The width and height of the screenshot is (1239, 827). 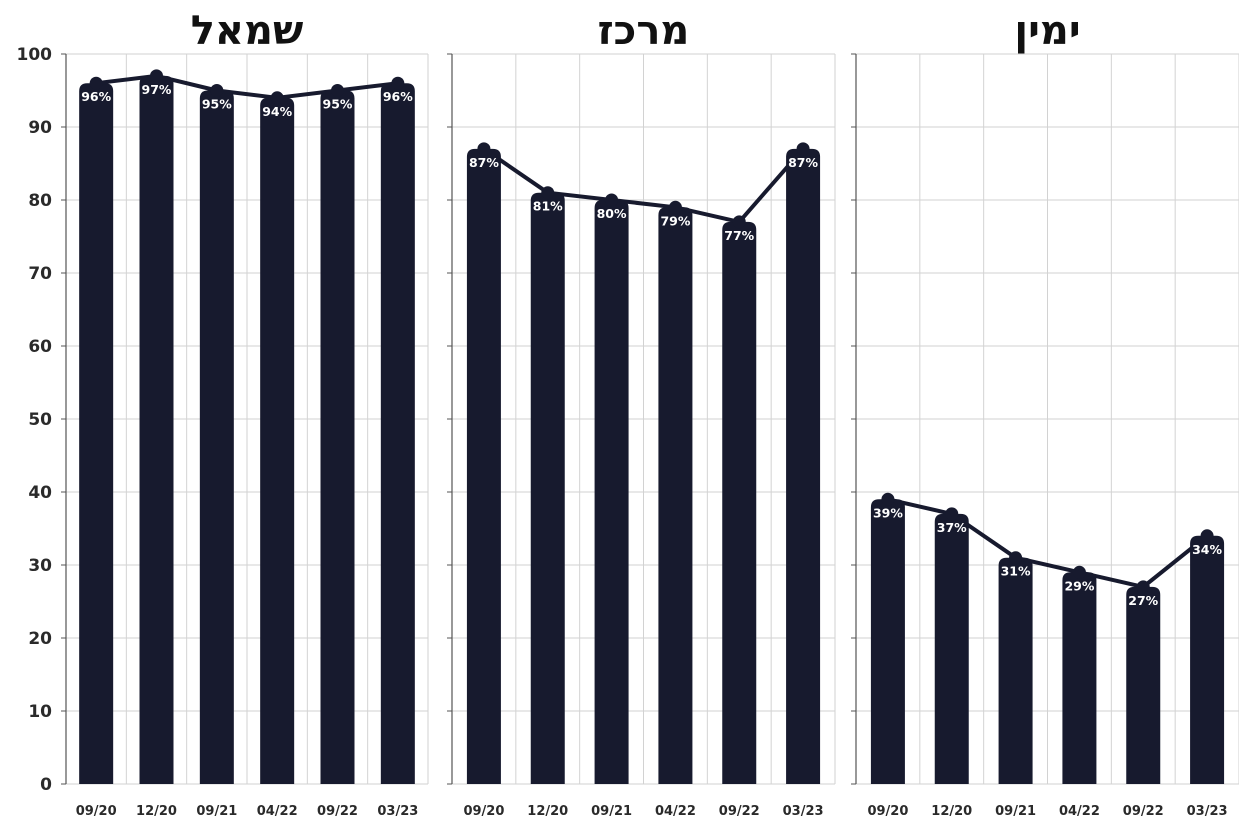 I want to click on y-tick-label: 40, so click(x=40, y=493).